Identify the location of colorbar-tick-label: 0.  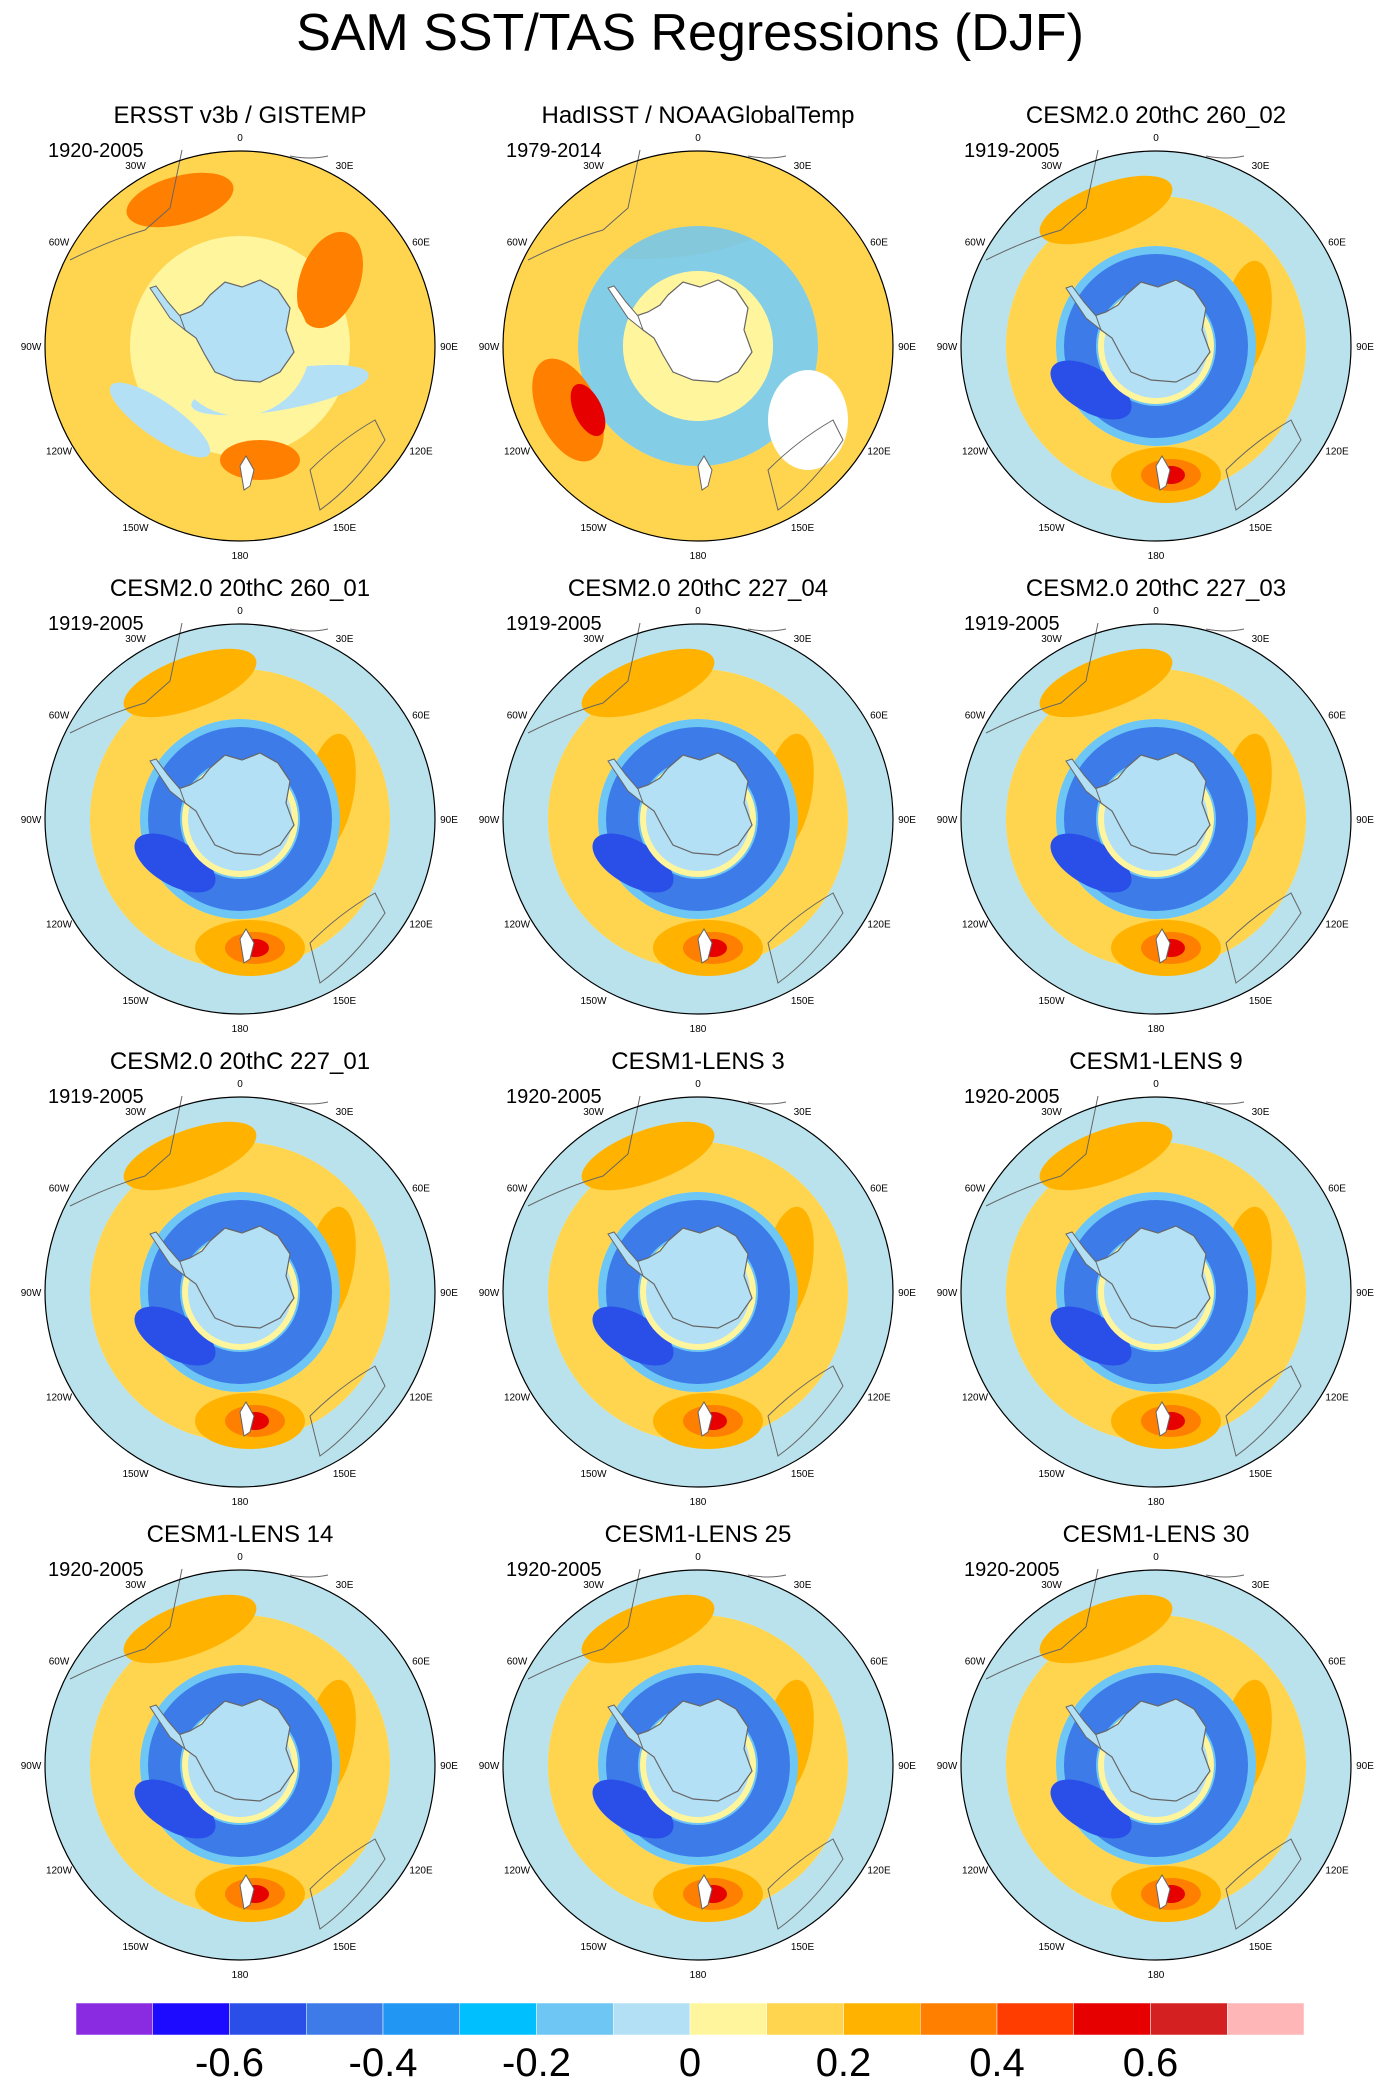
(690, 2063).